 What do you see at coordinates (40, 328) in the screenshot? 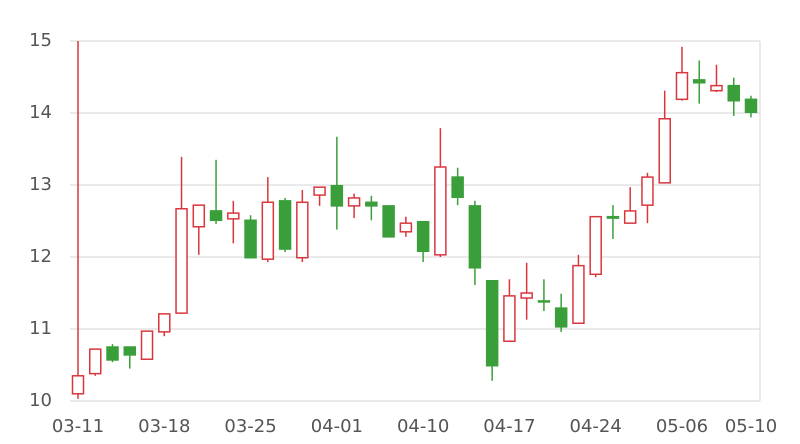
I see `y-tick-label: 11` at bounding box center [40, 328].